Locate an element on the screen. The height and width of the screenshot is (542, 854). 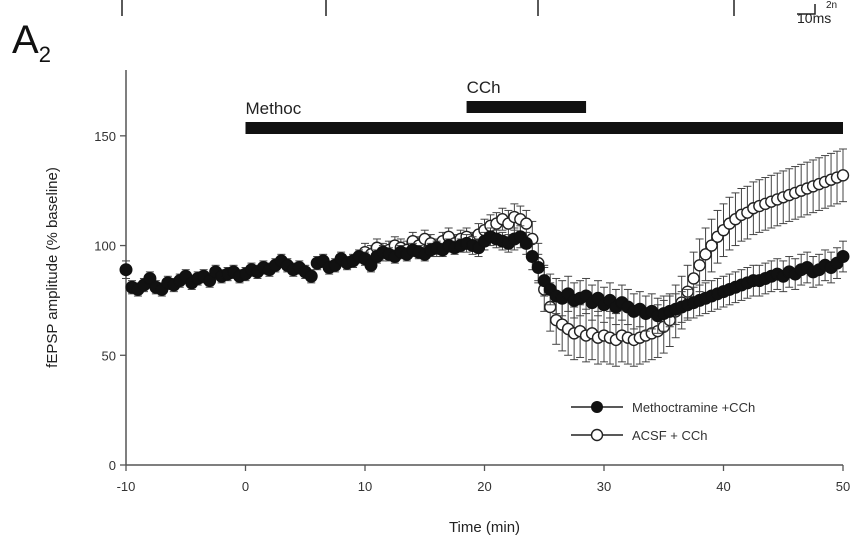
x-tick-label: 30 is located at coordinates (604, 486).